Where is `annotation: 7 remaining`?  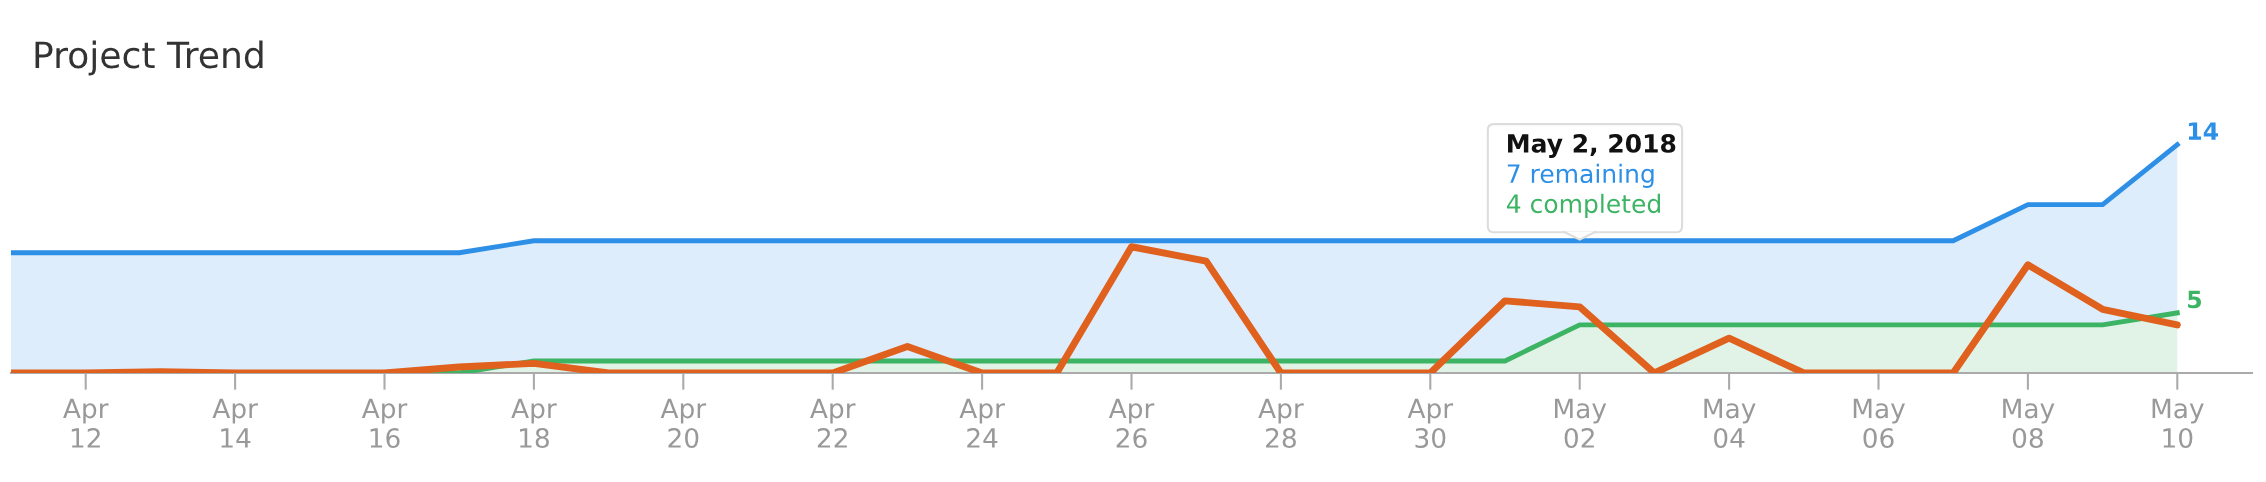 annotation: 7 remaining is located at coordinates (1580, 175).